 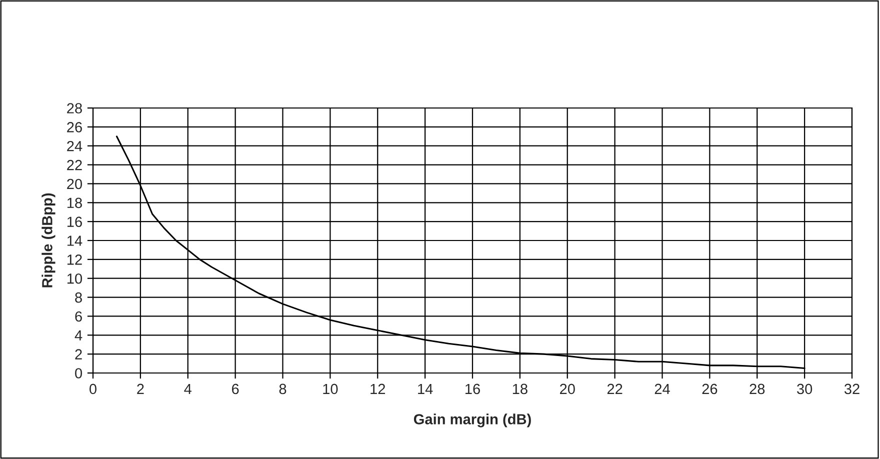 What do you see at coordinates (378, 389) in the screenshot?
I see `x-tick-label: 12` at bounding box center [378, 389].